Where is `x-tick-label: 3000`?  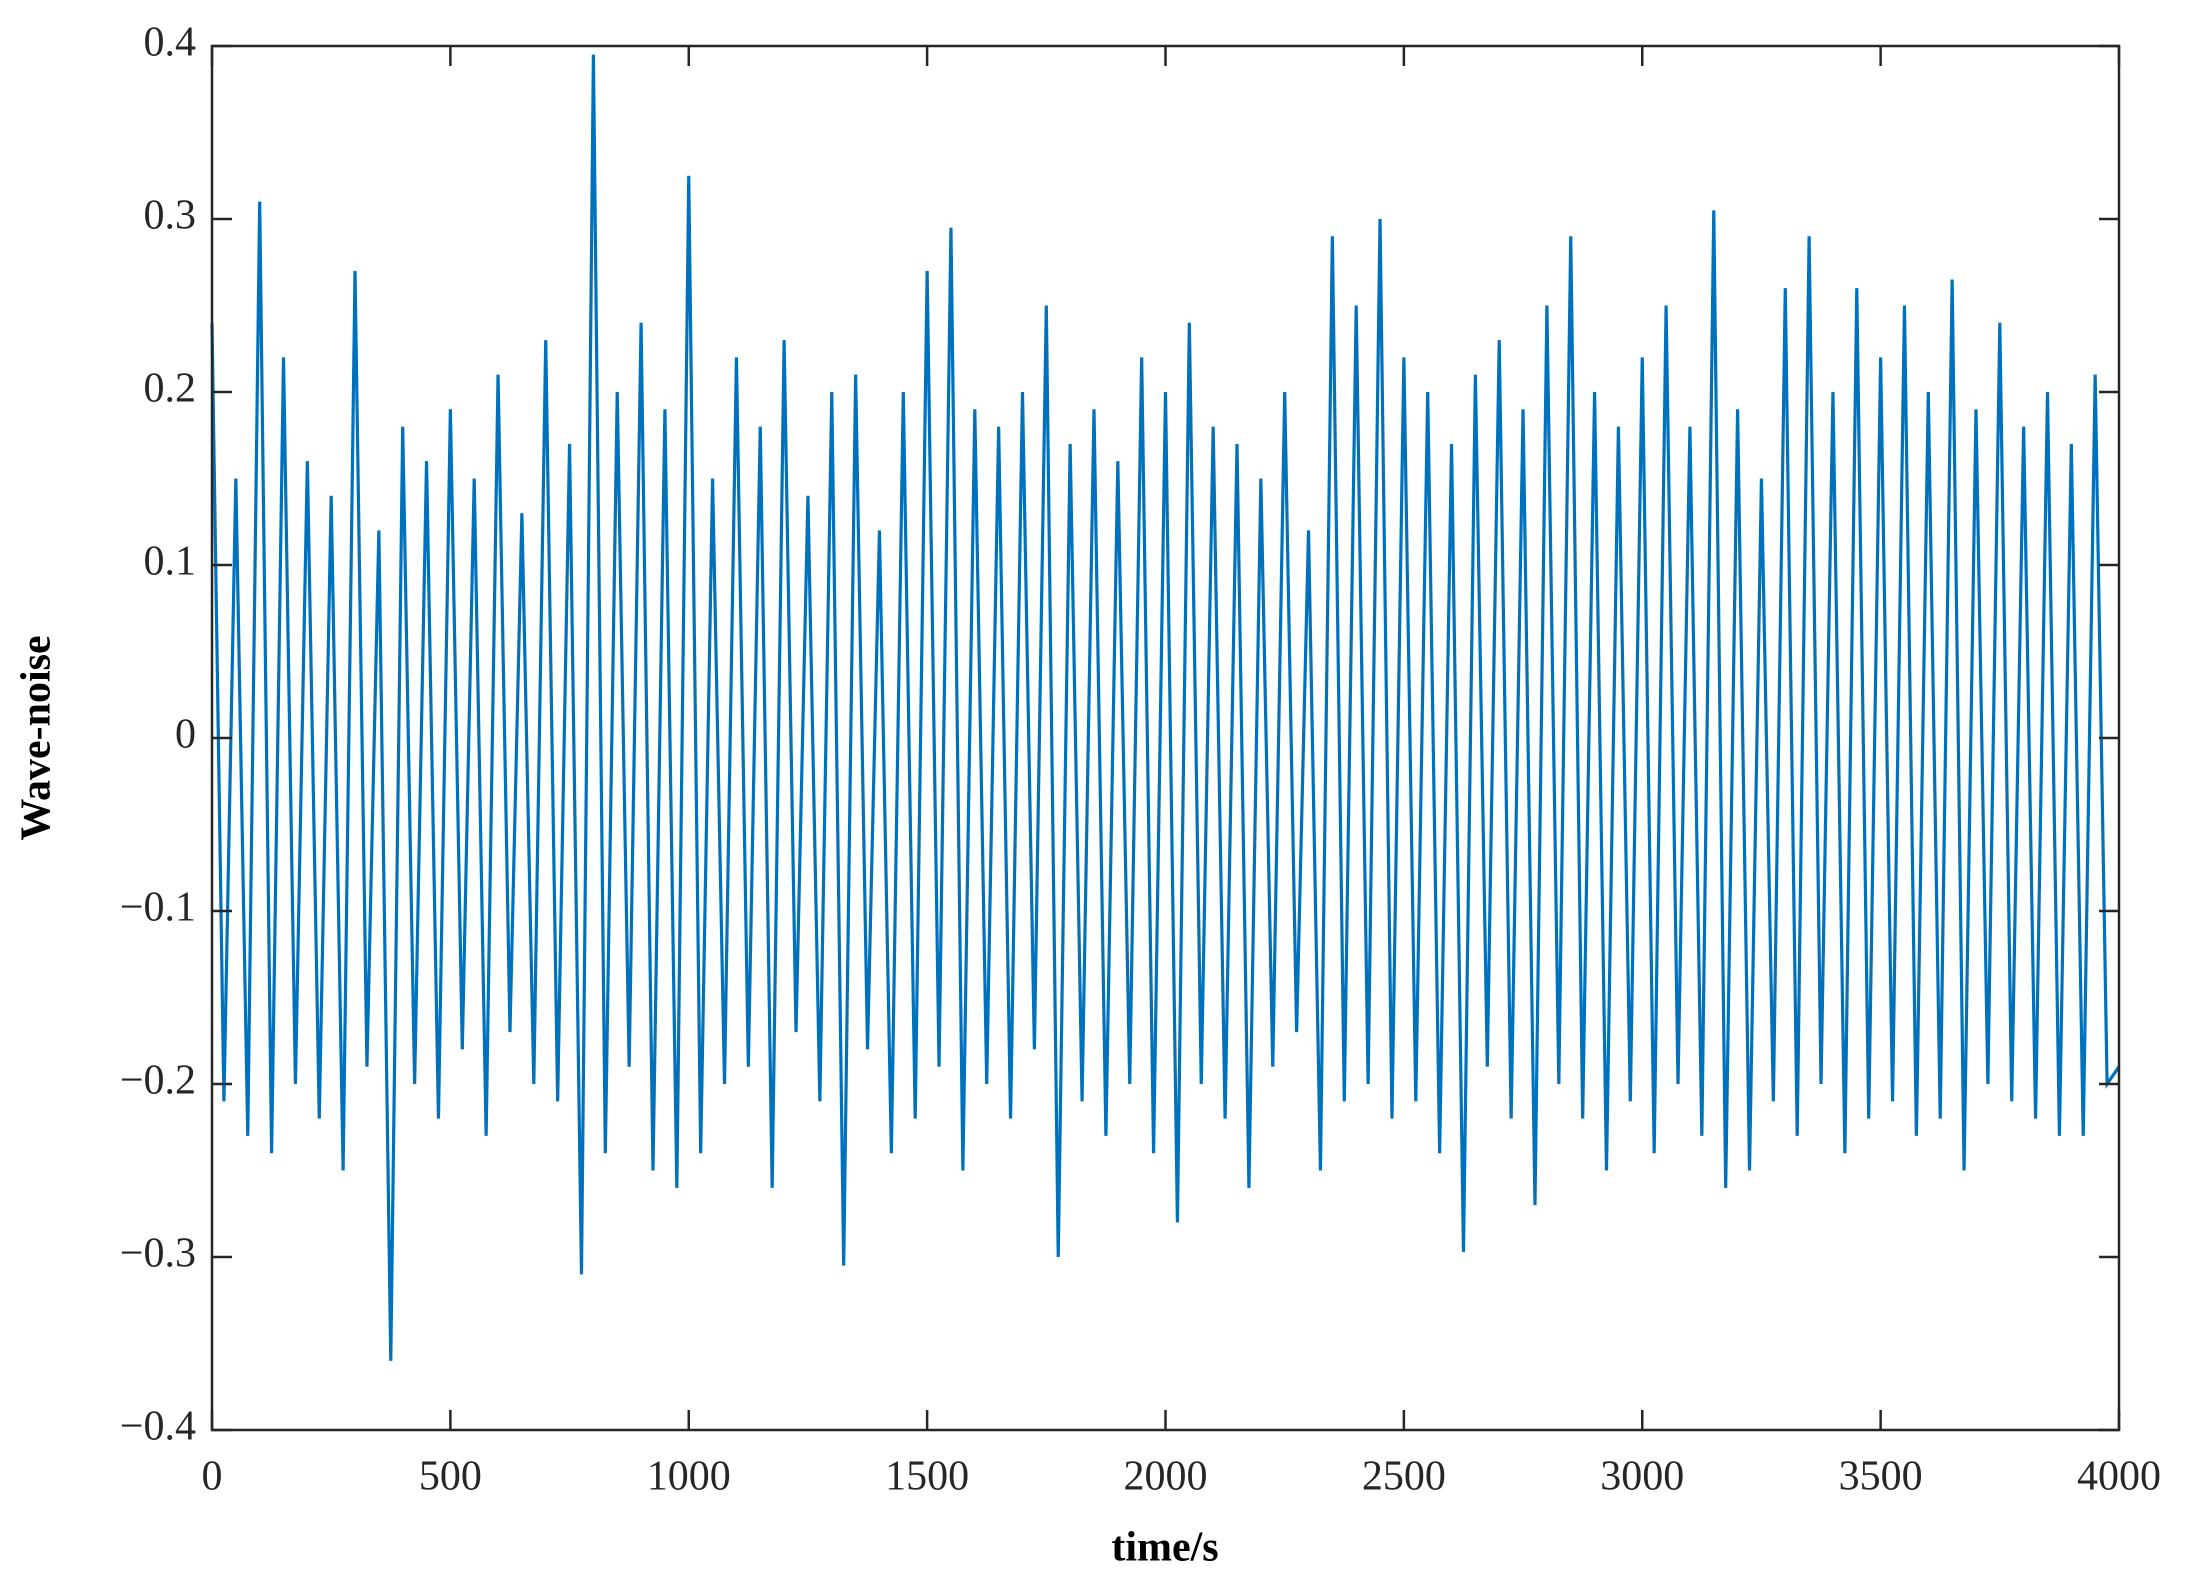
x-tick-label: 3000 is located at coordinates (1642, 1477).